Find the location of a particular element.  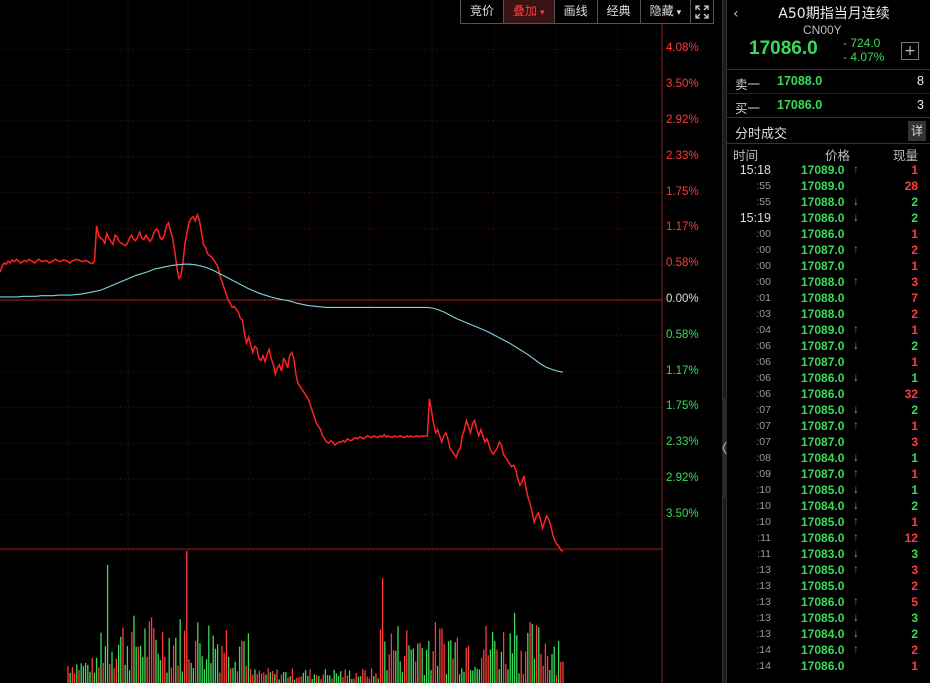

tick-row: :07 17085.0 ↓ 2 is located at coordinates (828, 410).